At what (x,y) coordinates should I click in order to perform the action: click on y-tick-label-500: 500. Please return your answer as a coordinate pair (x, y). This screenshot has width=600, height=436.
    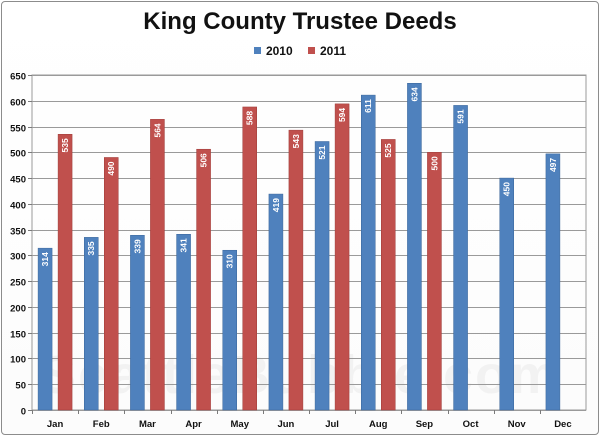
    Looking at the image, I should click on (18, 154).